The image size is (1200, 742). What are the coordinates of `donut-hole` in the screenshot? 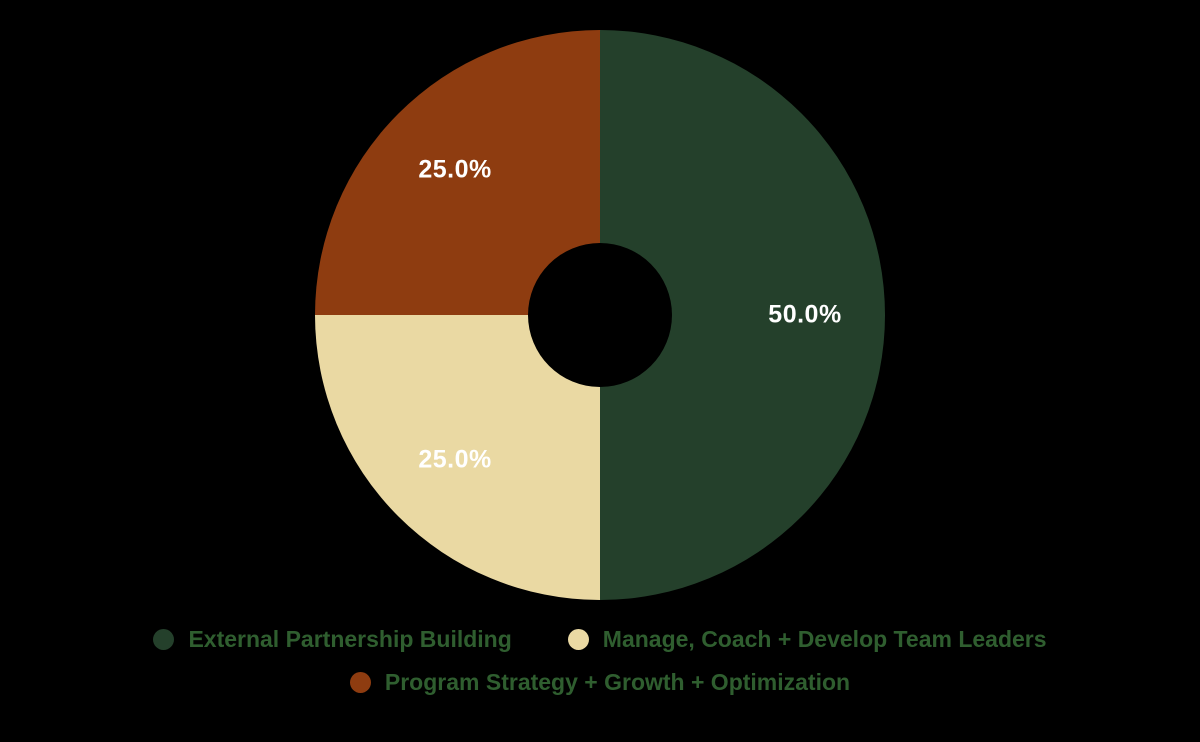 It's located at (600, 315).